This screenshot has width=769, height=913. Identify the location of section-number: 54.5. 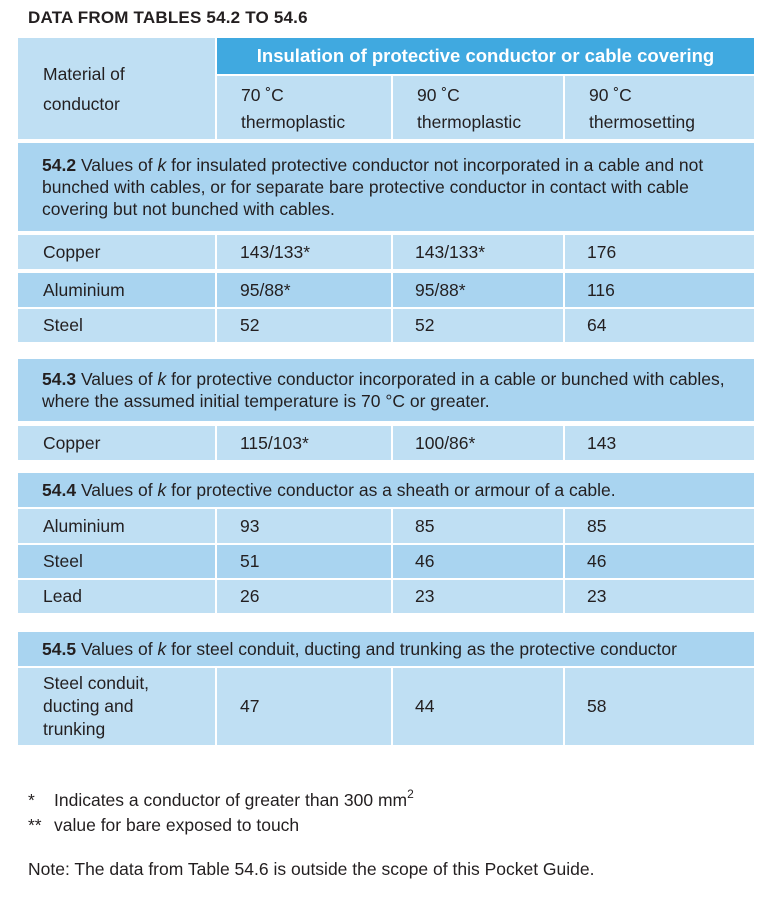
(59, 649).